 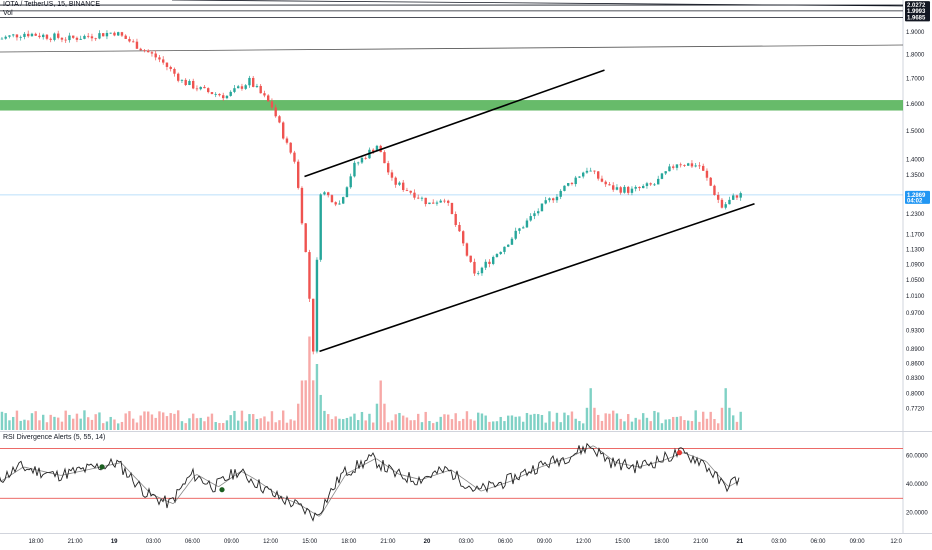 What do you see at coordinates (915, 201) in the screenshot?
I see `price-tag-countdown: 04:02` at bounding box center [915, 201].